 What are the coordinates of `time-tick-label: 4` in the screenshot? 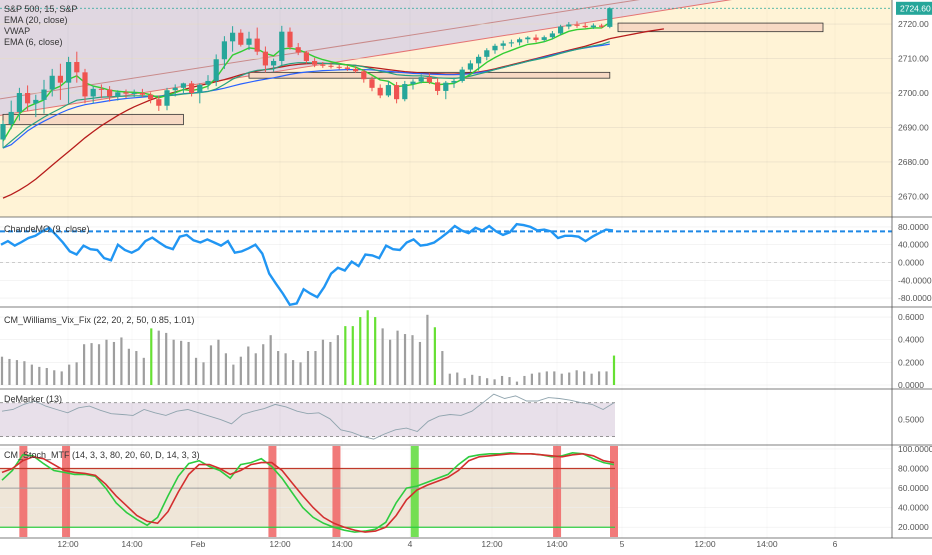 It's located at (410, 544).